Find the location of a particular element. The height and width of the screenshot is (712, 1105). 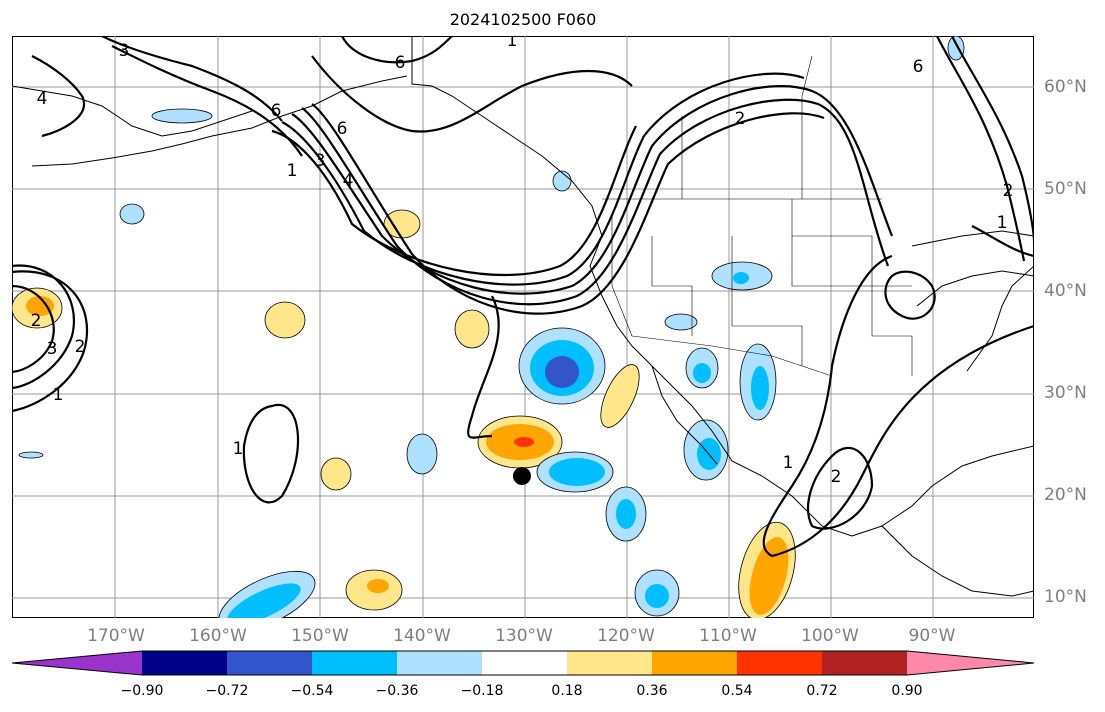

lat-label: 40°N is located at coordinates (1065, 291).